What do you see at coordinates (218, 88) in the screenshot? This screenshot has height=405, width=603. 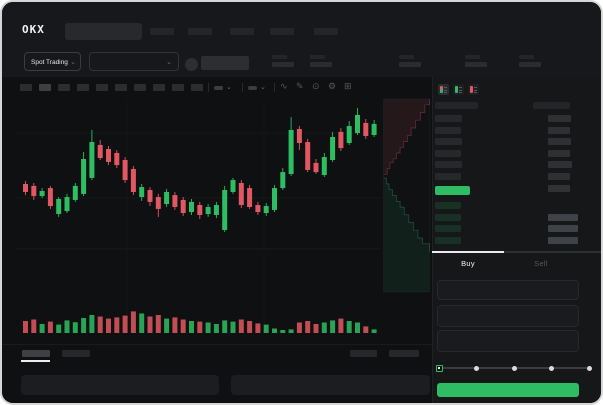 I see `indicator-dropdown` at bounding box center [218, 88].